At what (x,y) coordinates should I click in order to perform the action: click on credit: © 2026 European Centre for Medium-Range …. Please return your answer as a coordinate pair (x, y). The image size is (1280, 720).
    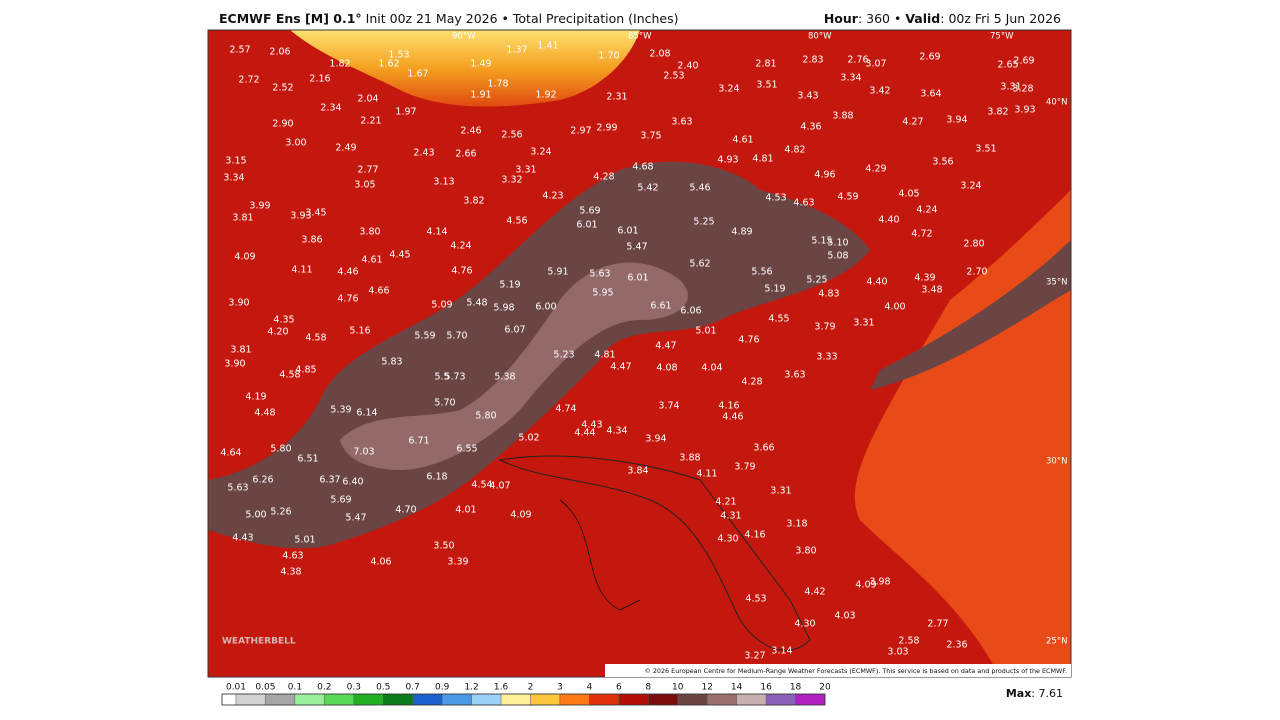
    Looking at the image, I should click on (855, 671).